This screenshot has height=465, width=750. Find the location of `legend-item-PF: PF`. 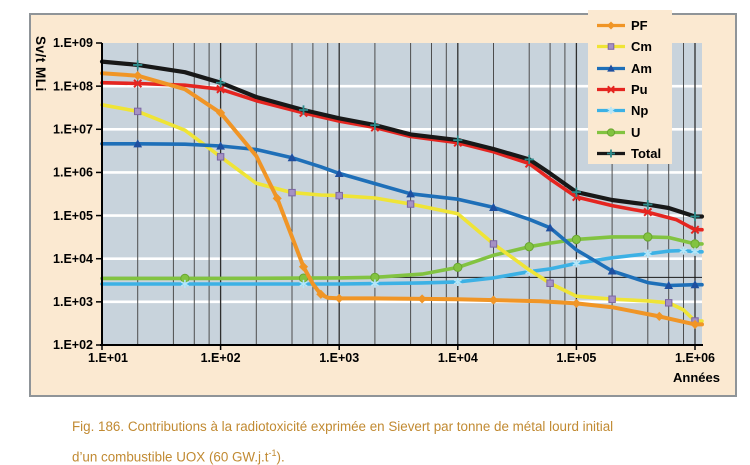

legend-item-PF: PF is located at coordinates (634, 25).